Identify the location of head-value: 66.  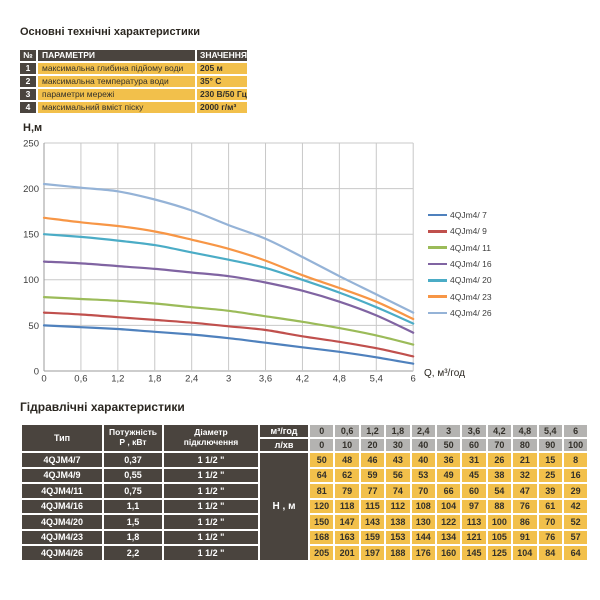
(448, 491).